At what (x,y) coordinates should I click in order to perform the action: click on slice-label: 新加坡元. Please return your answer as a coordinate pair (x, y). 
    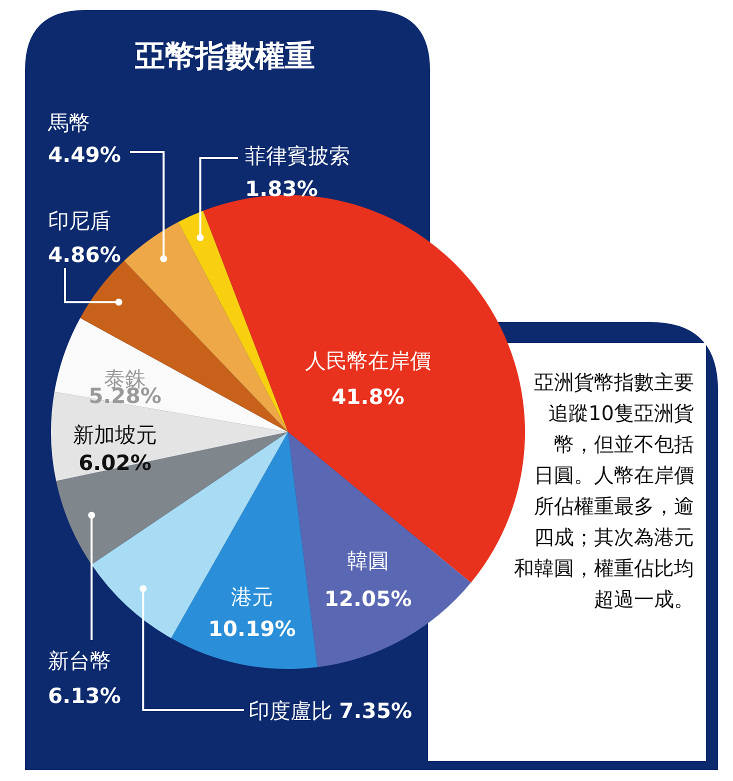
    Looking at the image, I should click on (115, 435).